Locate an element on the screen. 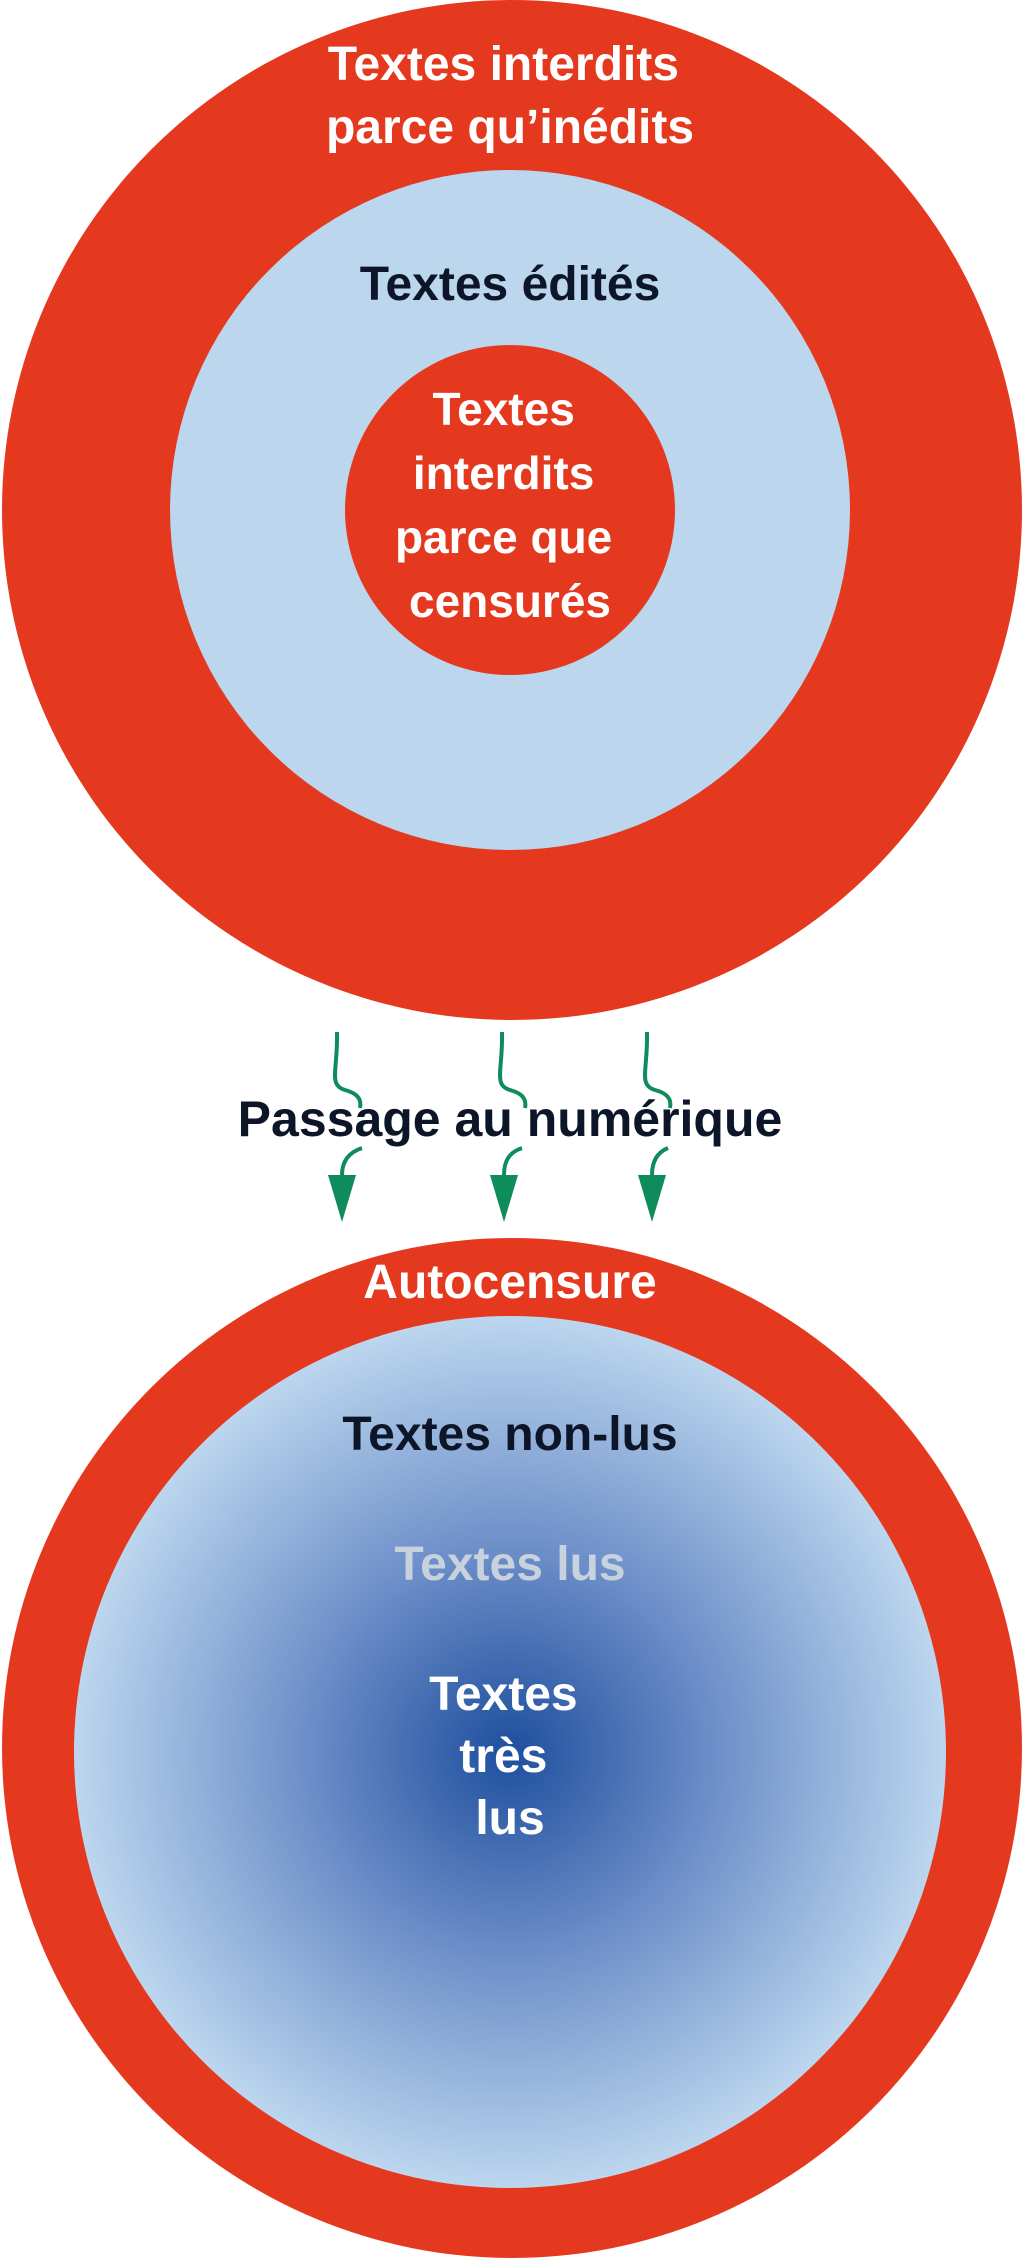 The height and width of the screenshot is (2260, 1026). arrow-3-lower-icon is located at coordinates (659, 1173).